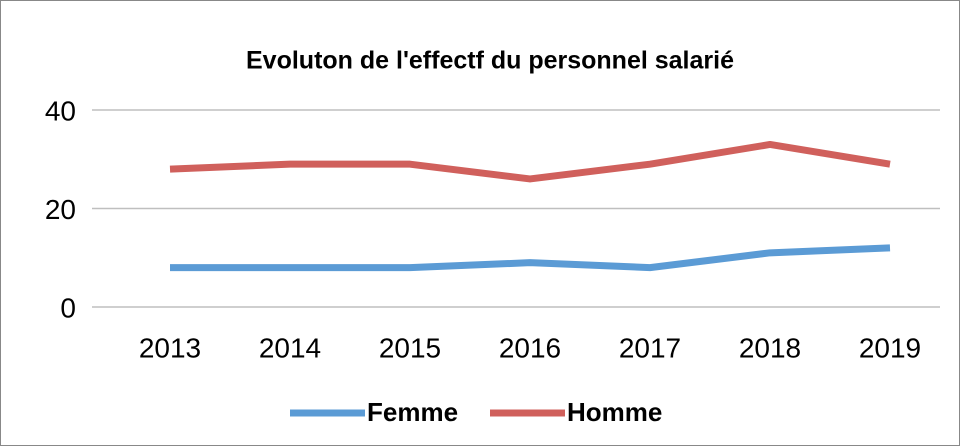 The height and width of the screenshot is (446, 960). I want to click on y-tick-label: 20, so click(60, 209).